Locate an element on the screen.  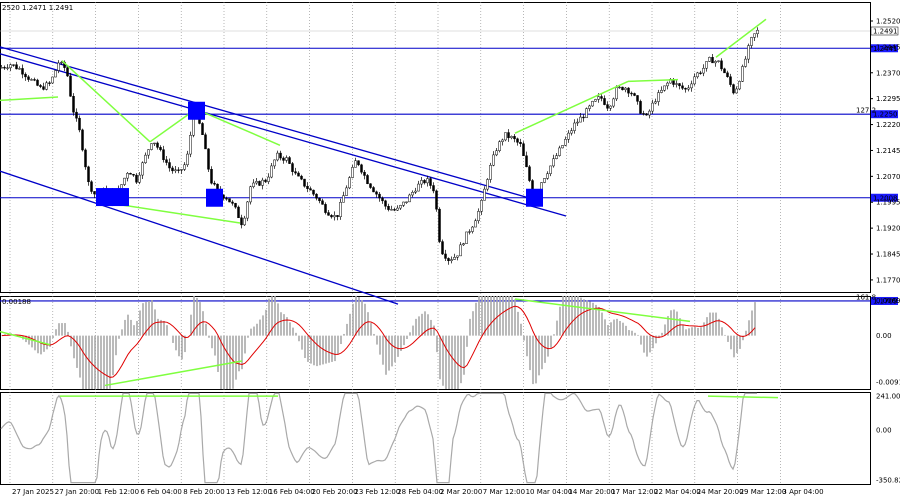
level-label-1.1709: 1.1709 is located at coordinates (885, 301).